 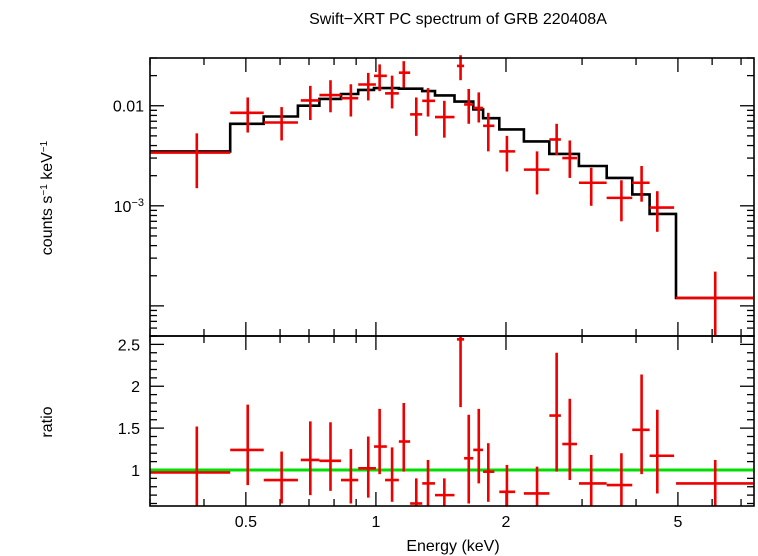 What do you see at coordinates (375, 522) in the screenshot?
I see `x-tick-label: 1` at bounding box center [375, 522].